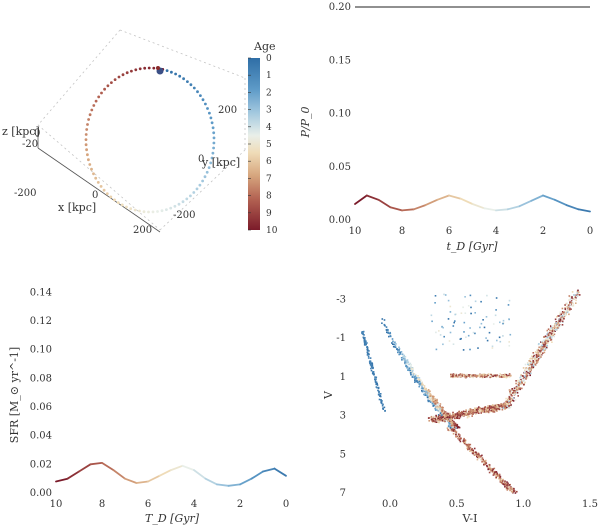 Image resolution: width=600 pixels, height=526 pixels. Describe the element at coordinates (470, 518) in the screenshot. I see `cmd-xlabel: V-I` at that location.